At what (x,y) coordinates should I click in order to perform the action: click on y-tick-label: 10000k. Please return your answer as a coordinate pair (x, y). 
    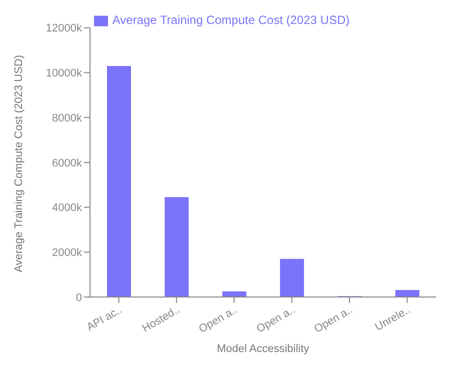
    Looking at the image, I should click on (64, 74).